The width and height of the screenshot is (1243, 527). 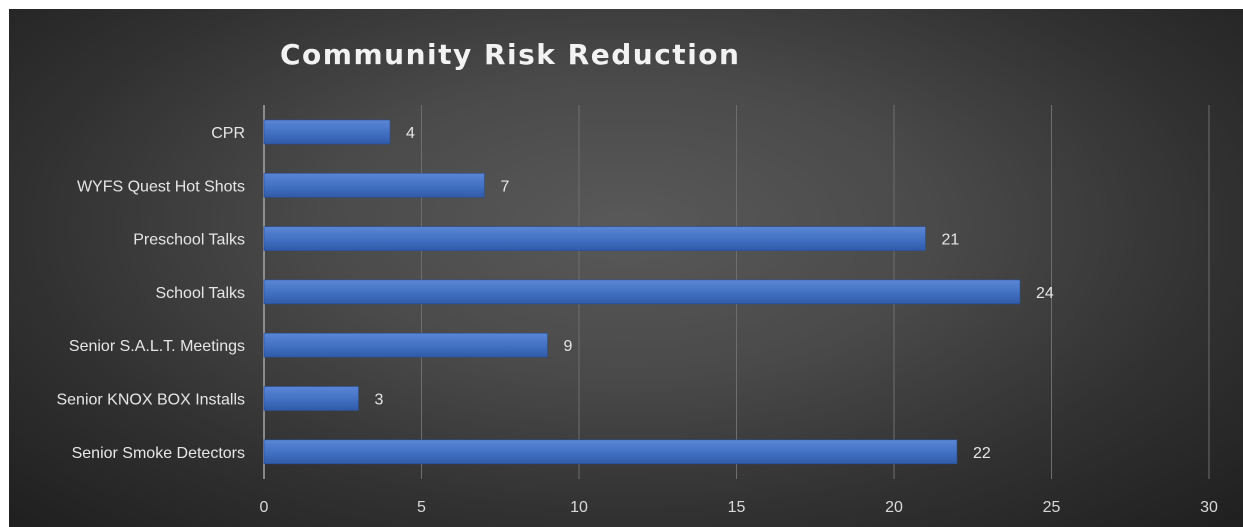 What do you see at coordinates (1209, 507) in the screenshot?
I see `x-tick-label: 30` at bounding box center [1209, 507].